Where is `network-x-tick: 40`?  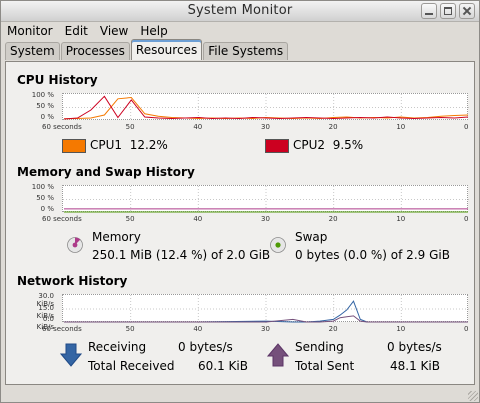 network-x-tick: 40 is located at coordinates (198, 329).